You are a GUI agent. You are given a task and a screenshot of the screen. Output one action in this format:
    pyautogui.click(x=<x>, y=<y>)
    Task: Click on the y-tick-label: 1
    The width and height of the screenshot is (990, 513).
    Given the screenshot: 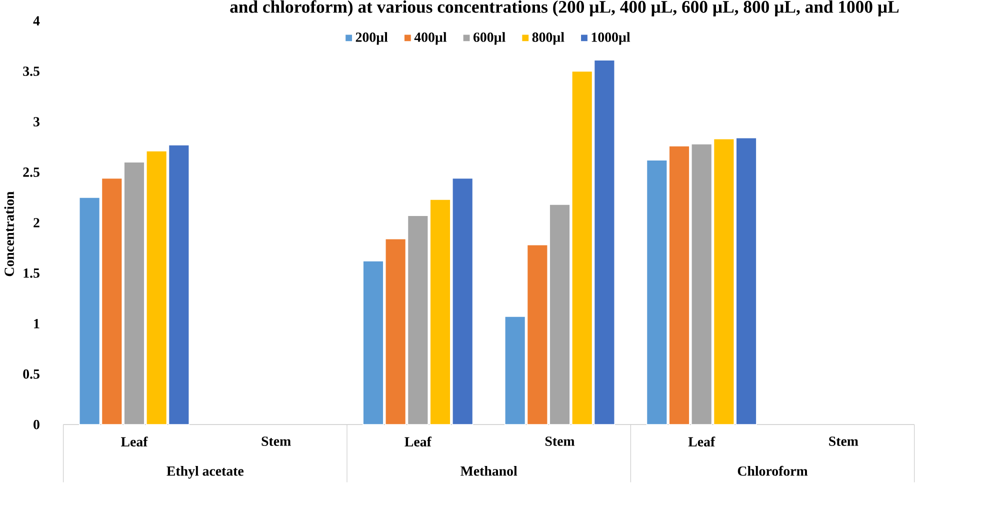 What is the action you would take?
    pyautogui.click(x=37, y=323)
    